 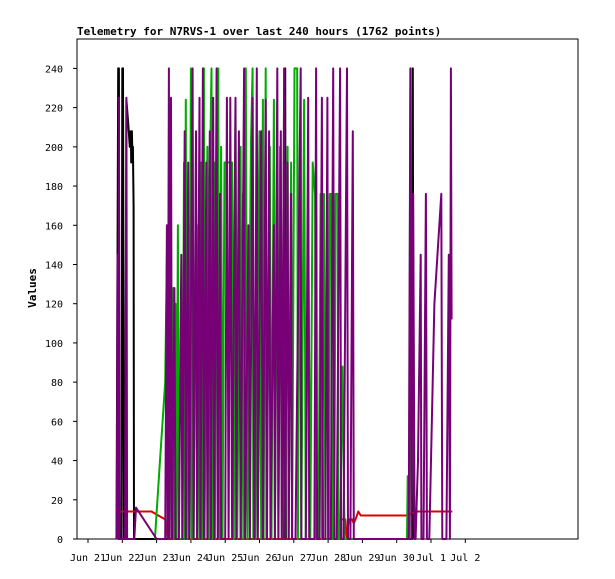 What do you see at coordinates (54, 187) in the screenshot?
I see `y-tick-label: 180` at bounding box center [54, 187].